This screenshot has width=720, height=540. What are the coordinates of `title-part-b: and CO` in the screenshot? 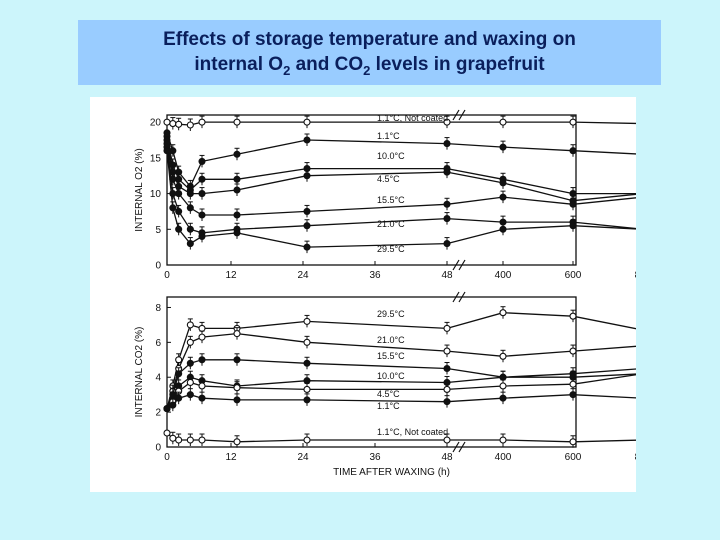 It's located at (327, 64).